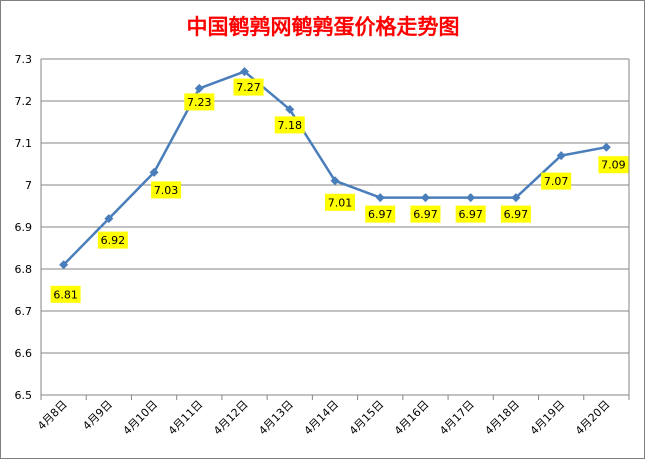  What do you see at coordinates (276, 418) in the screenshot?
I see `x-tick-label: 4月13日` at bounding box center [276, 418].